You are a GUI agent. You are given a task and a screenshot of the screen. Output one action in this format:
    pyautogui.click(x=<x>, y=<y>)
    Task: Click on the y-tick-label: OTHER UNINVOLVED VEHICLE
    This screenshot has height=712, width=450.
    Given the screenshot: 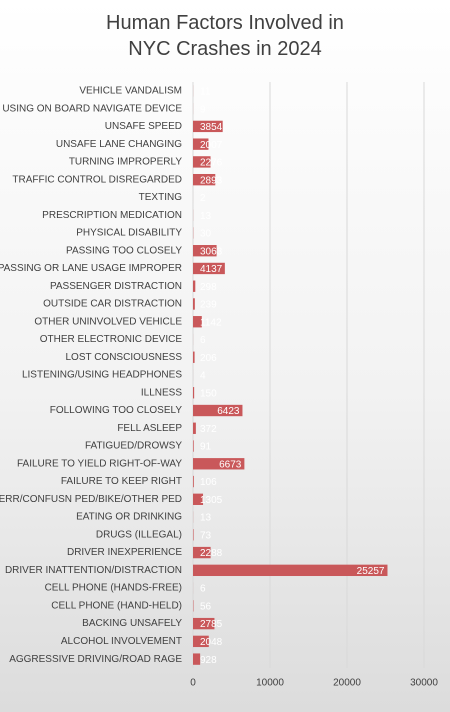 What is the action you would take?
    pyautogui.click(x=108, y=321)
    